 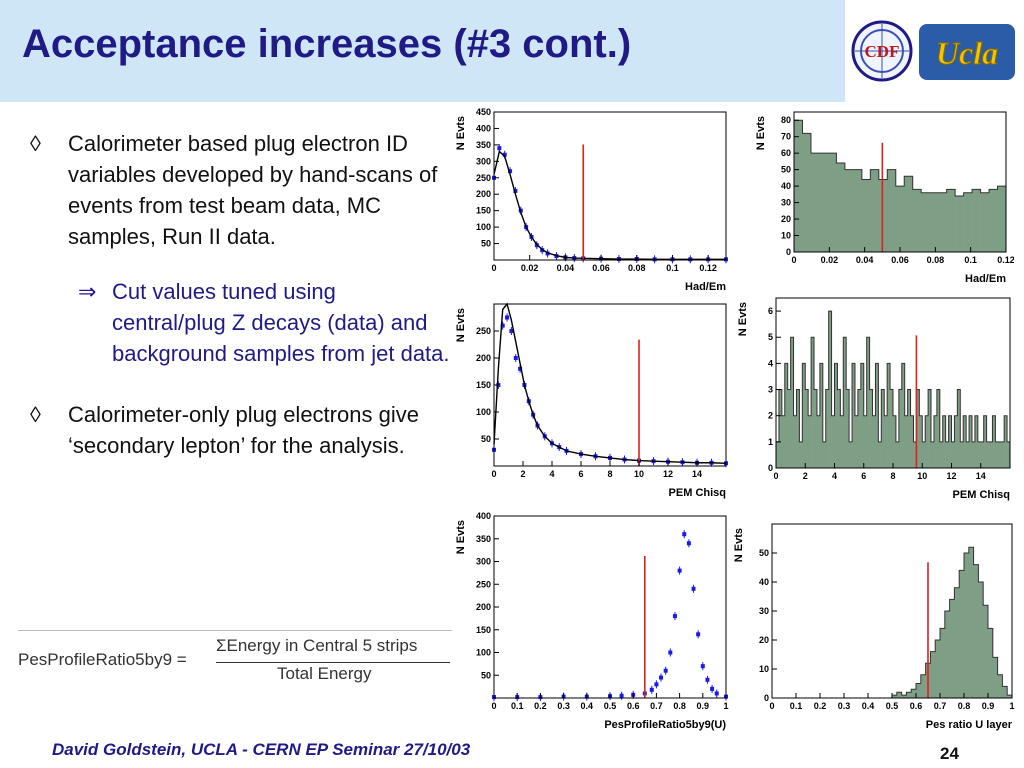 I want to click on x-tick-label: 0.04, so click(x=865, y=260).